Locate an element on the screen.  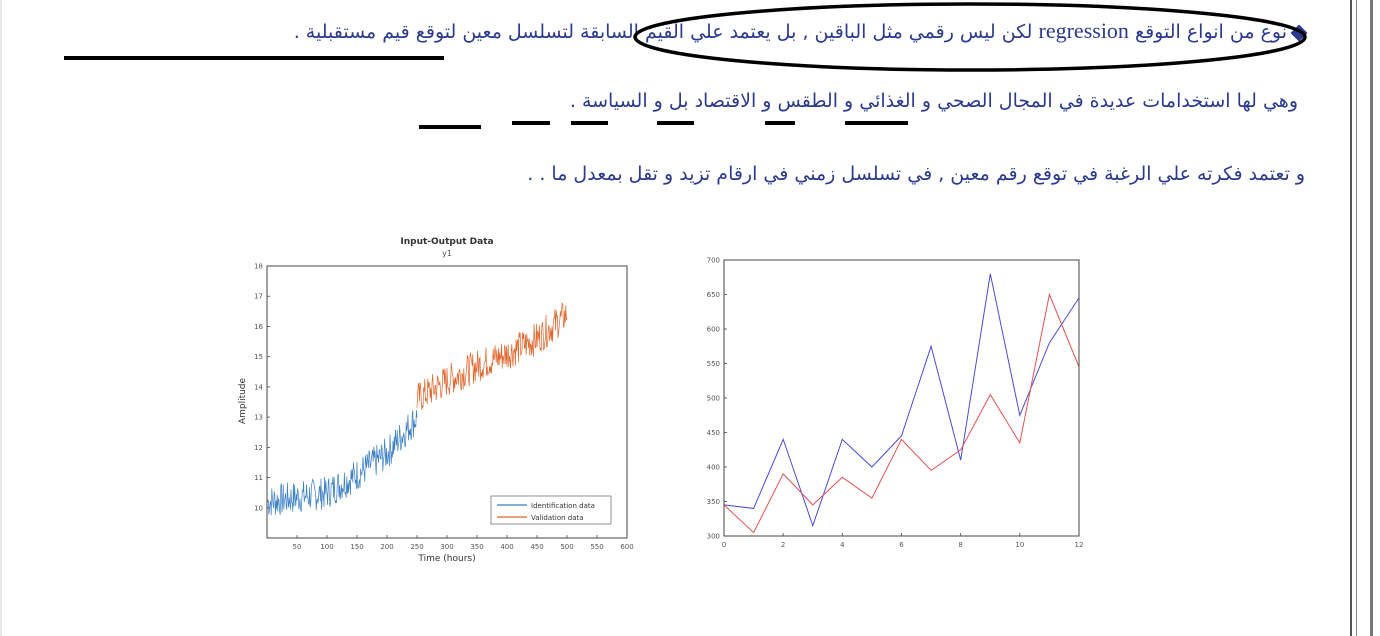
time-series-chart: 0 2 4 6 8 10 12 300 350 400 450 500 550 600 650 700 is located at coordinates (895, 403).